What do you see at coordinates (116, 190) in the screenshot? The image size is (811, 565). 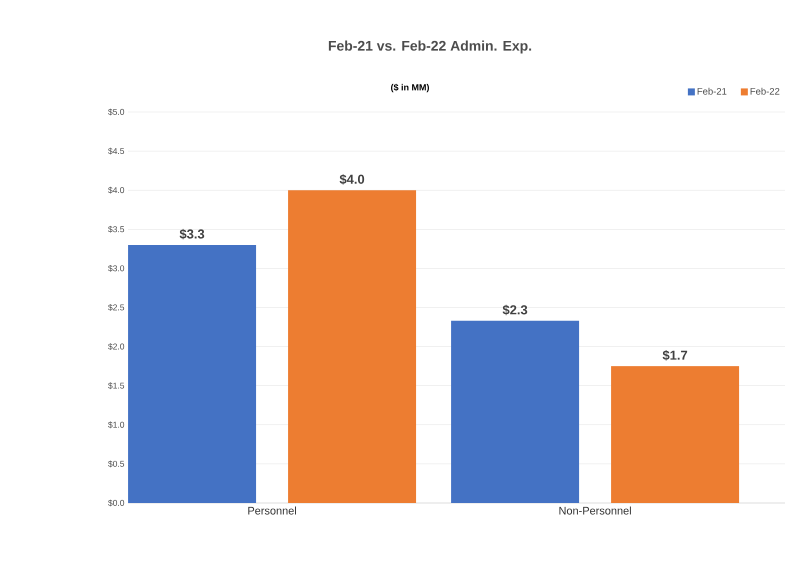 I see `y-tick-label: $4.0` at bounding box center [116, 190].